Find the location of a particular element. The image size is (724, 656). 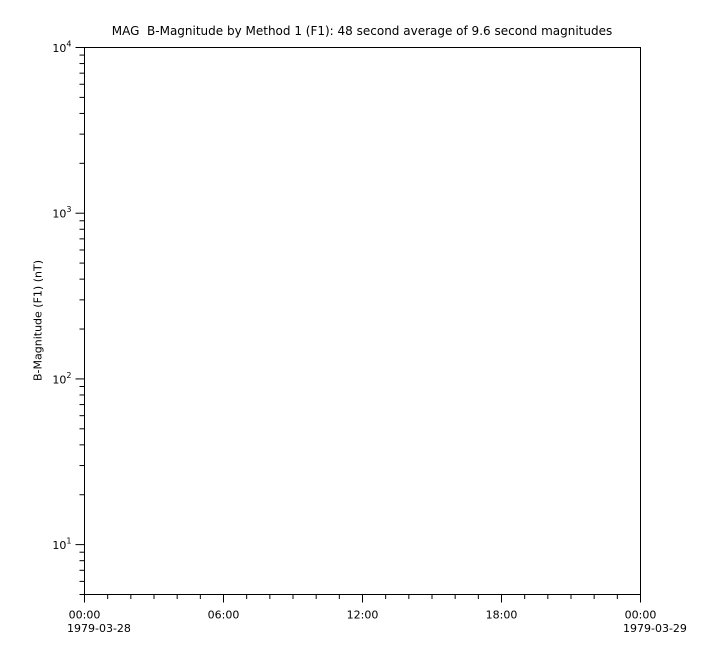

x-tick-label: 12:00 is located at coordinates (363, 615).